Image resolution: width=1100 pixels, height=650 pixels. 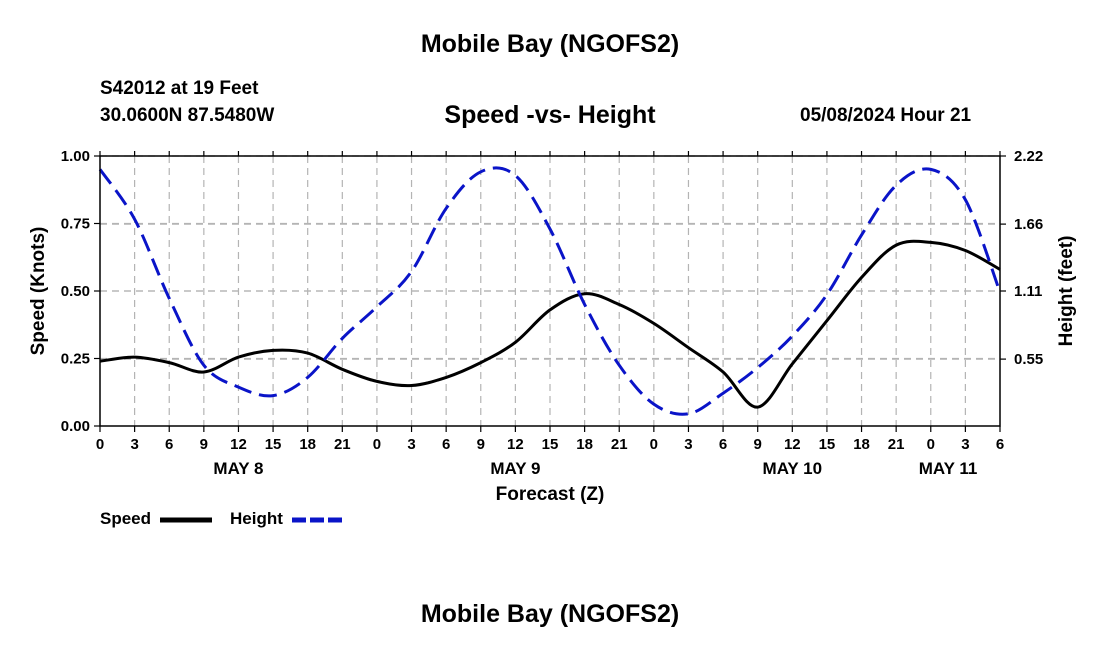 I want to click on y-tick-label: 0.75, so click(x=75, y=224).